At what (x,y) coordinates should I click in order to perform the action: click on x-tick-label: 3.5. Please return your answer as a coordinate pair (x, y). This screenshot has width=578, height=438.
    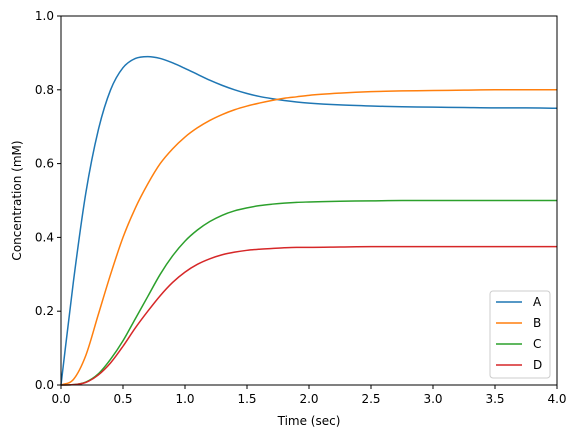
    Looking at the image, I should click on (494, 399).